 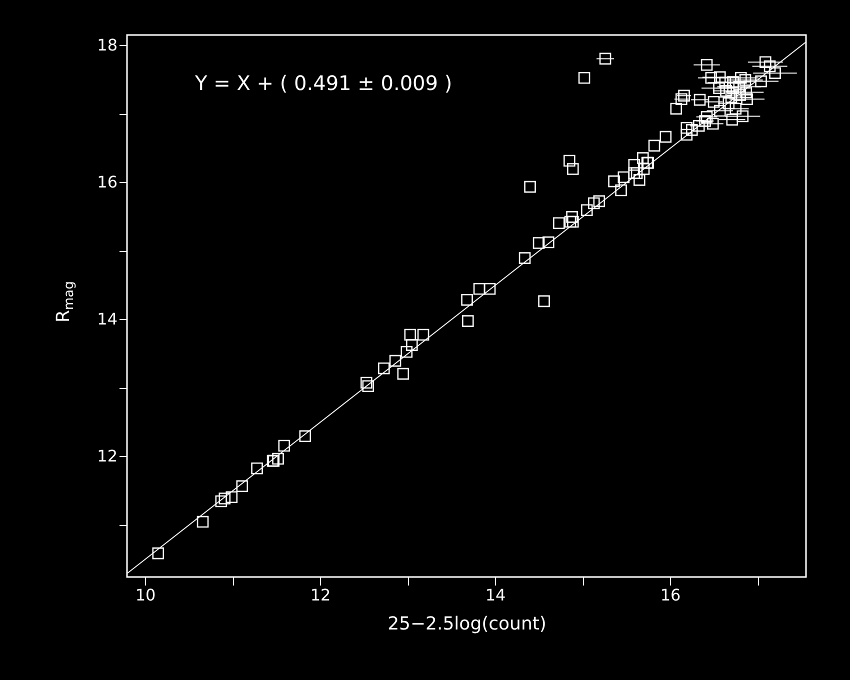 I want to click on y-tick-label: 12, so click(x=107, y=456).